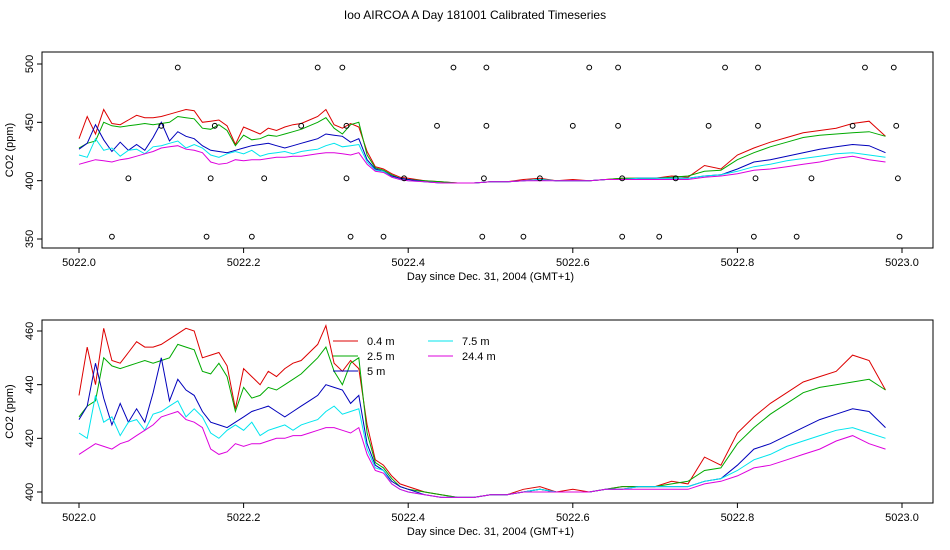  I want to click on y-tick-label: 440, so click(30, 384).